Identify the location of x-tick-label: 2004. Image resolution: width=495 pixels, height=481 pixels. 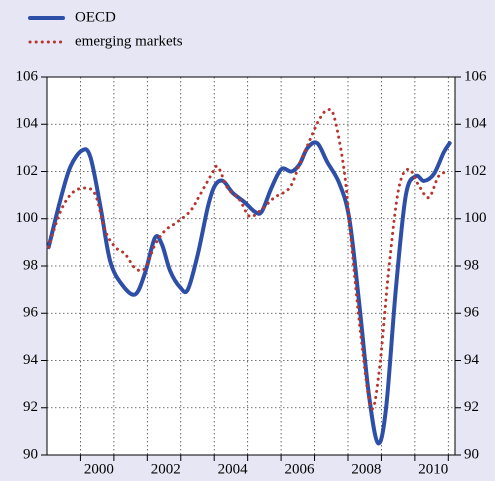
(233, 469).